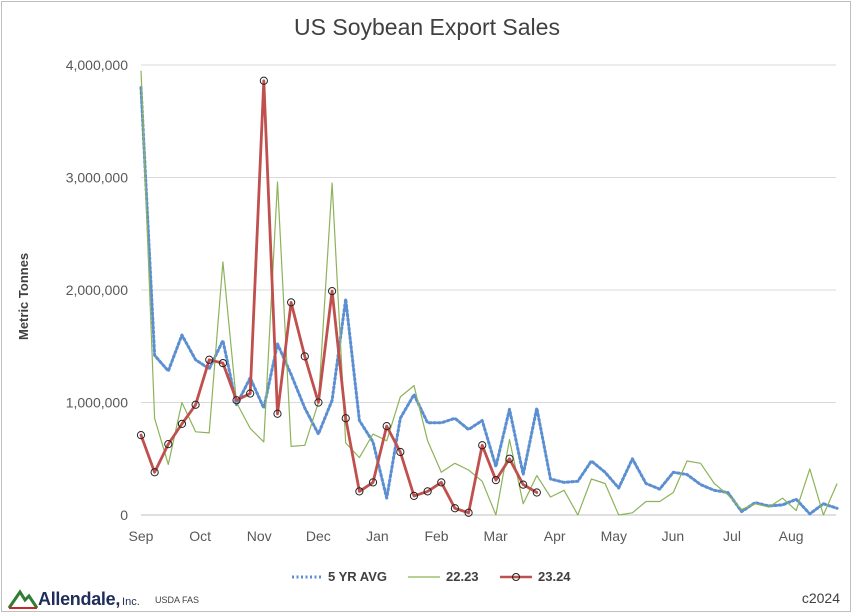 The width and height of the screenshot is (854, 615). I want to click on chart-title: US Soybean Export Sales, so click(427, 27).